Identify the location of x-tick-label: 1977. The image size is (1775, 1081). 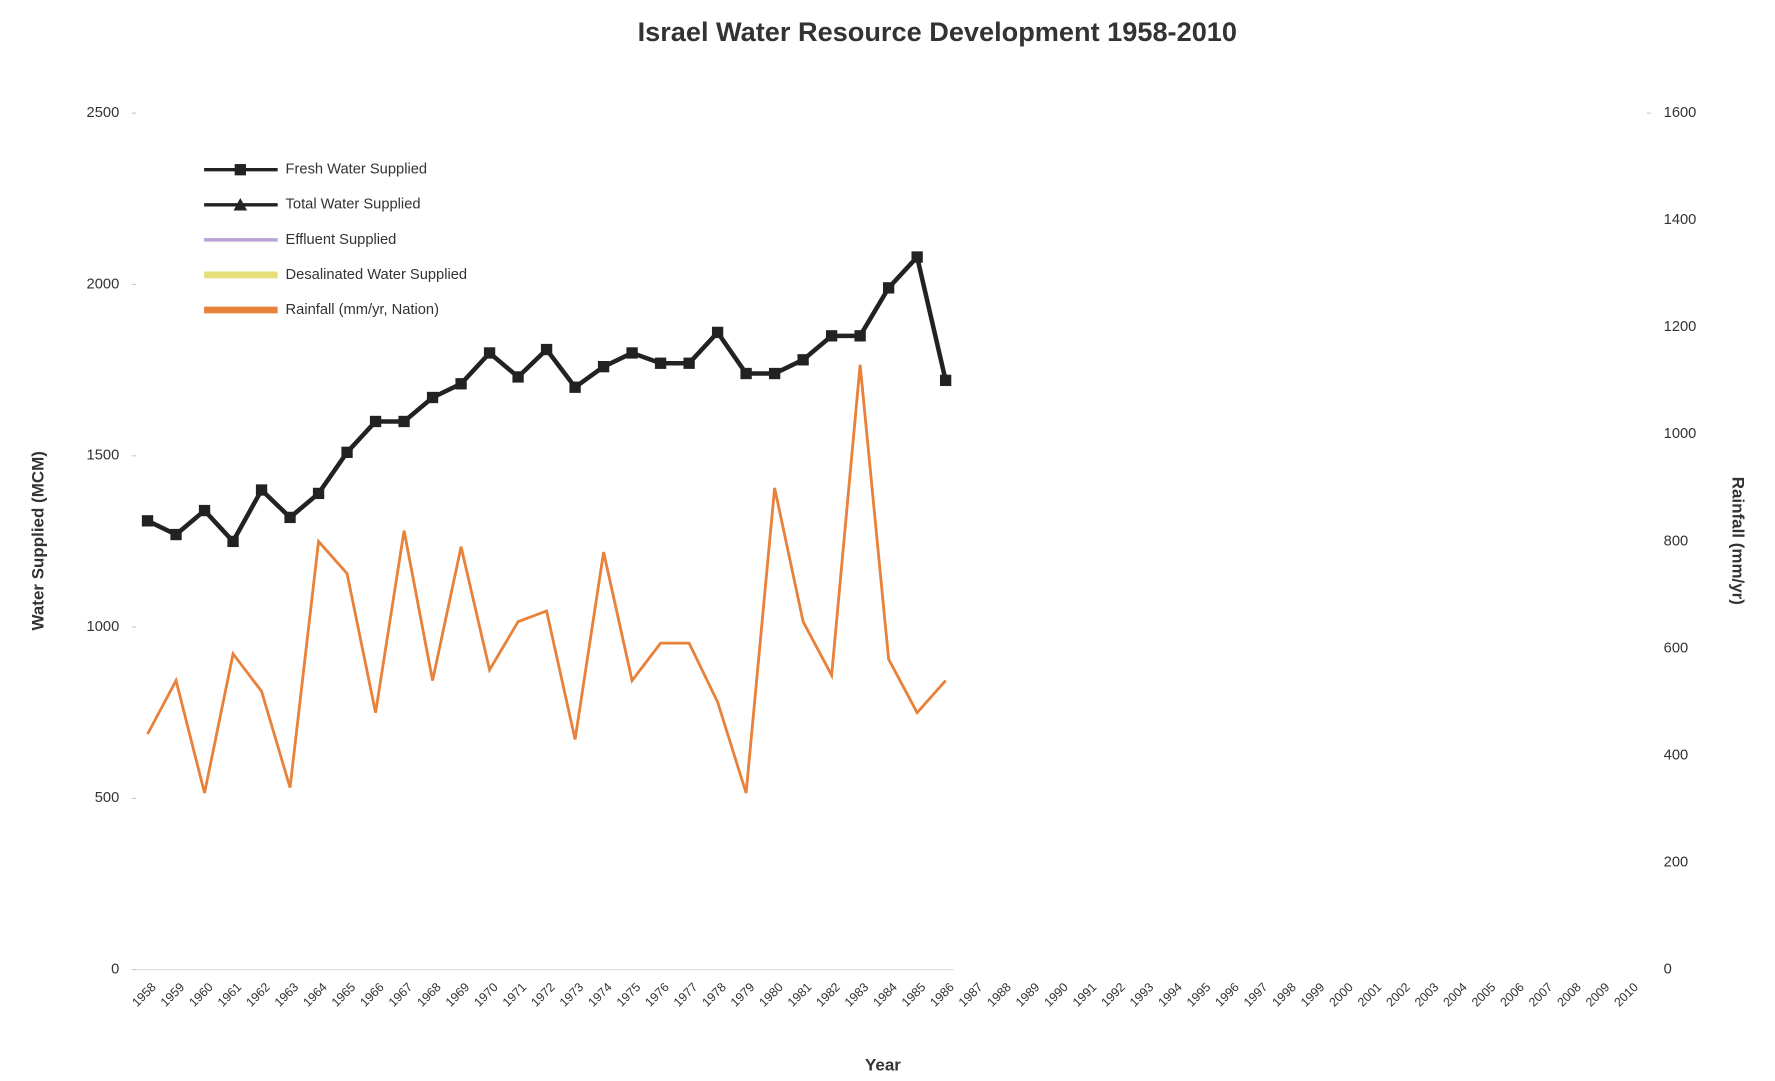
(686, 995).